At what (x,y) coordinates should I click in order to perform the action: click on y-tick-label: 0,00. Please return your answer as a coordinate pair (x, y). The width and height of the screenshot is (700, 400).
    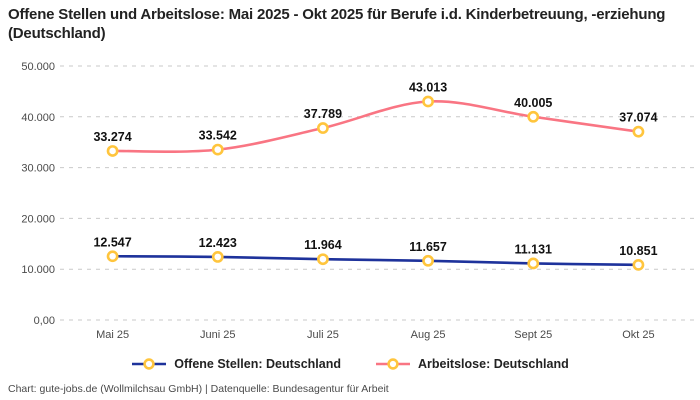
    Looking at the image, I should click on (44, 321).